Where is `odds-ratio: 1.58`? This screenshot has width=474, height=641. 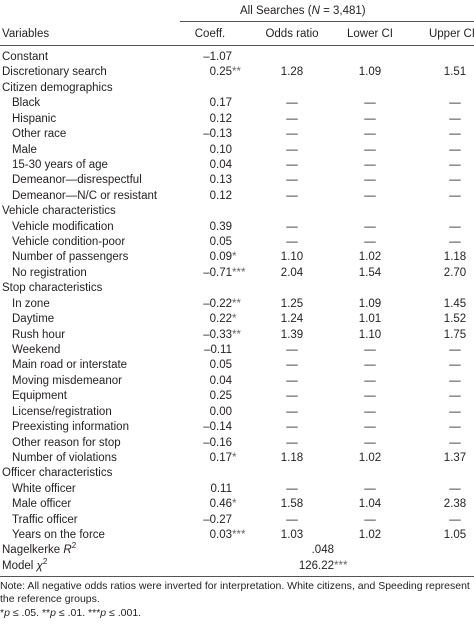 odds-ratio: 1.58 is located at coordinates (292, 504).